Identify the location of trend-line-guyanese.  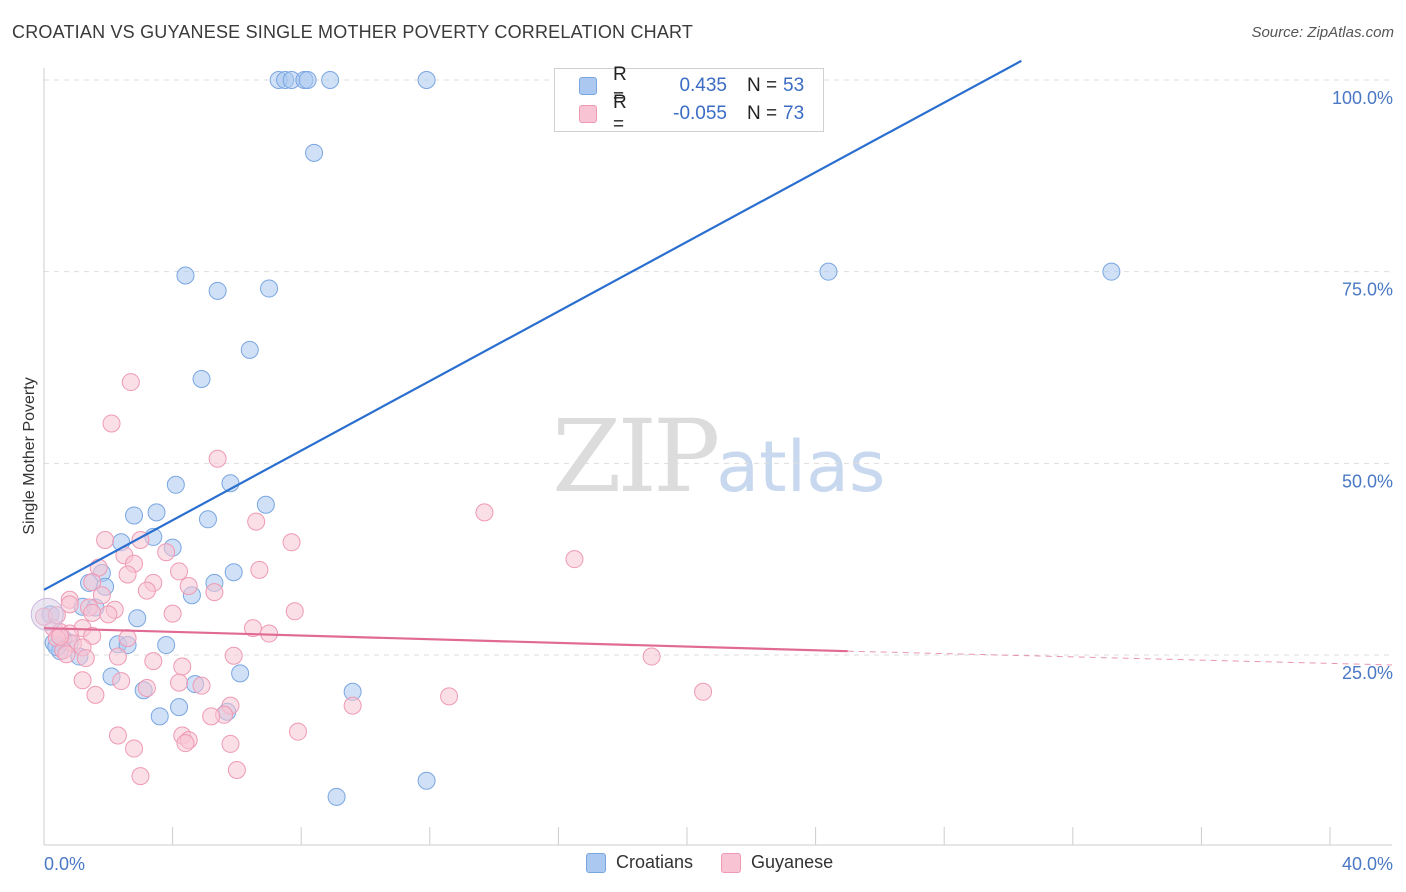
(445, 640).